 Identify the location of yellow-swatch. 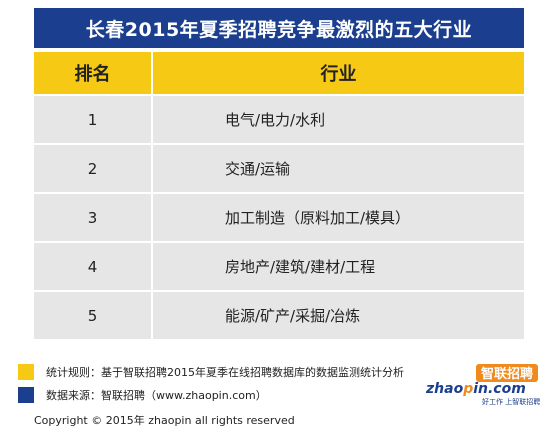
(26, 372).